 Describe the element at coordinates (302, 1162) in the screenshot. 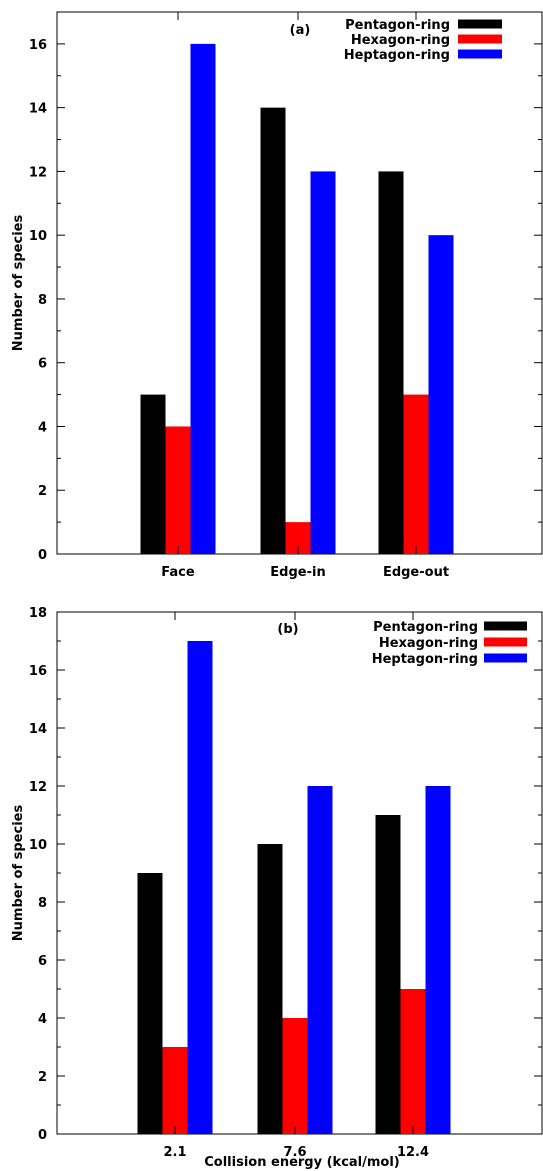

I see `x-axis-title: Collision energy (kcal/mol)` at that location.